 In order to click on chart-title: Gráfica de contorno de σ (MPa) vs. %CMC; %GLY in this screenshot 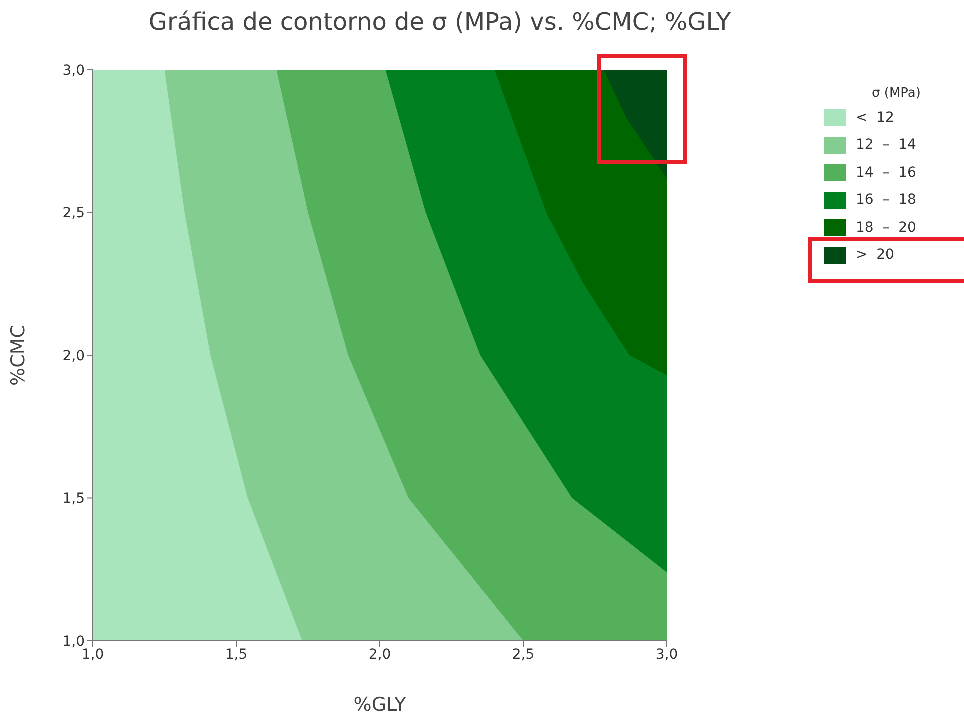, I will do `click(440, 22)`.